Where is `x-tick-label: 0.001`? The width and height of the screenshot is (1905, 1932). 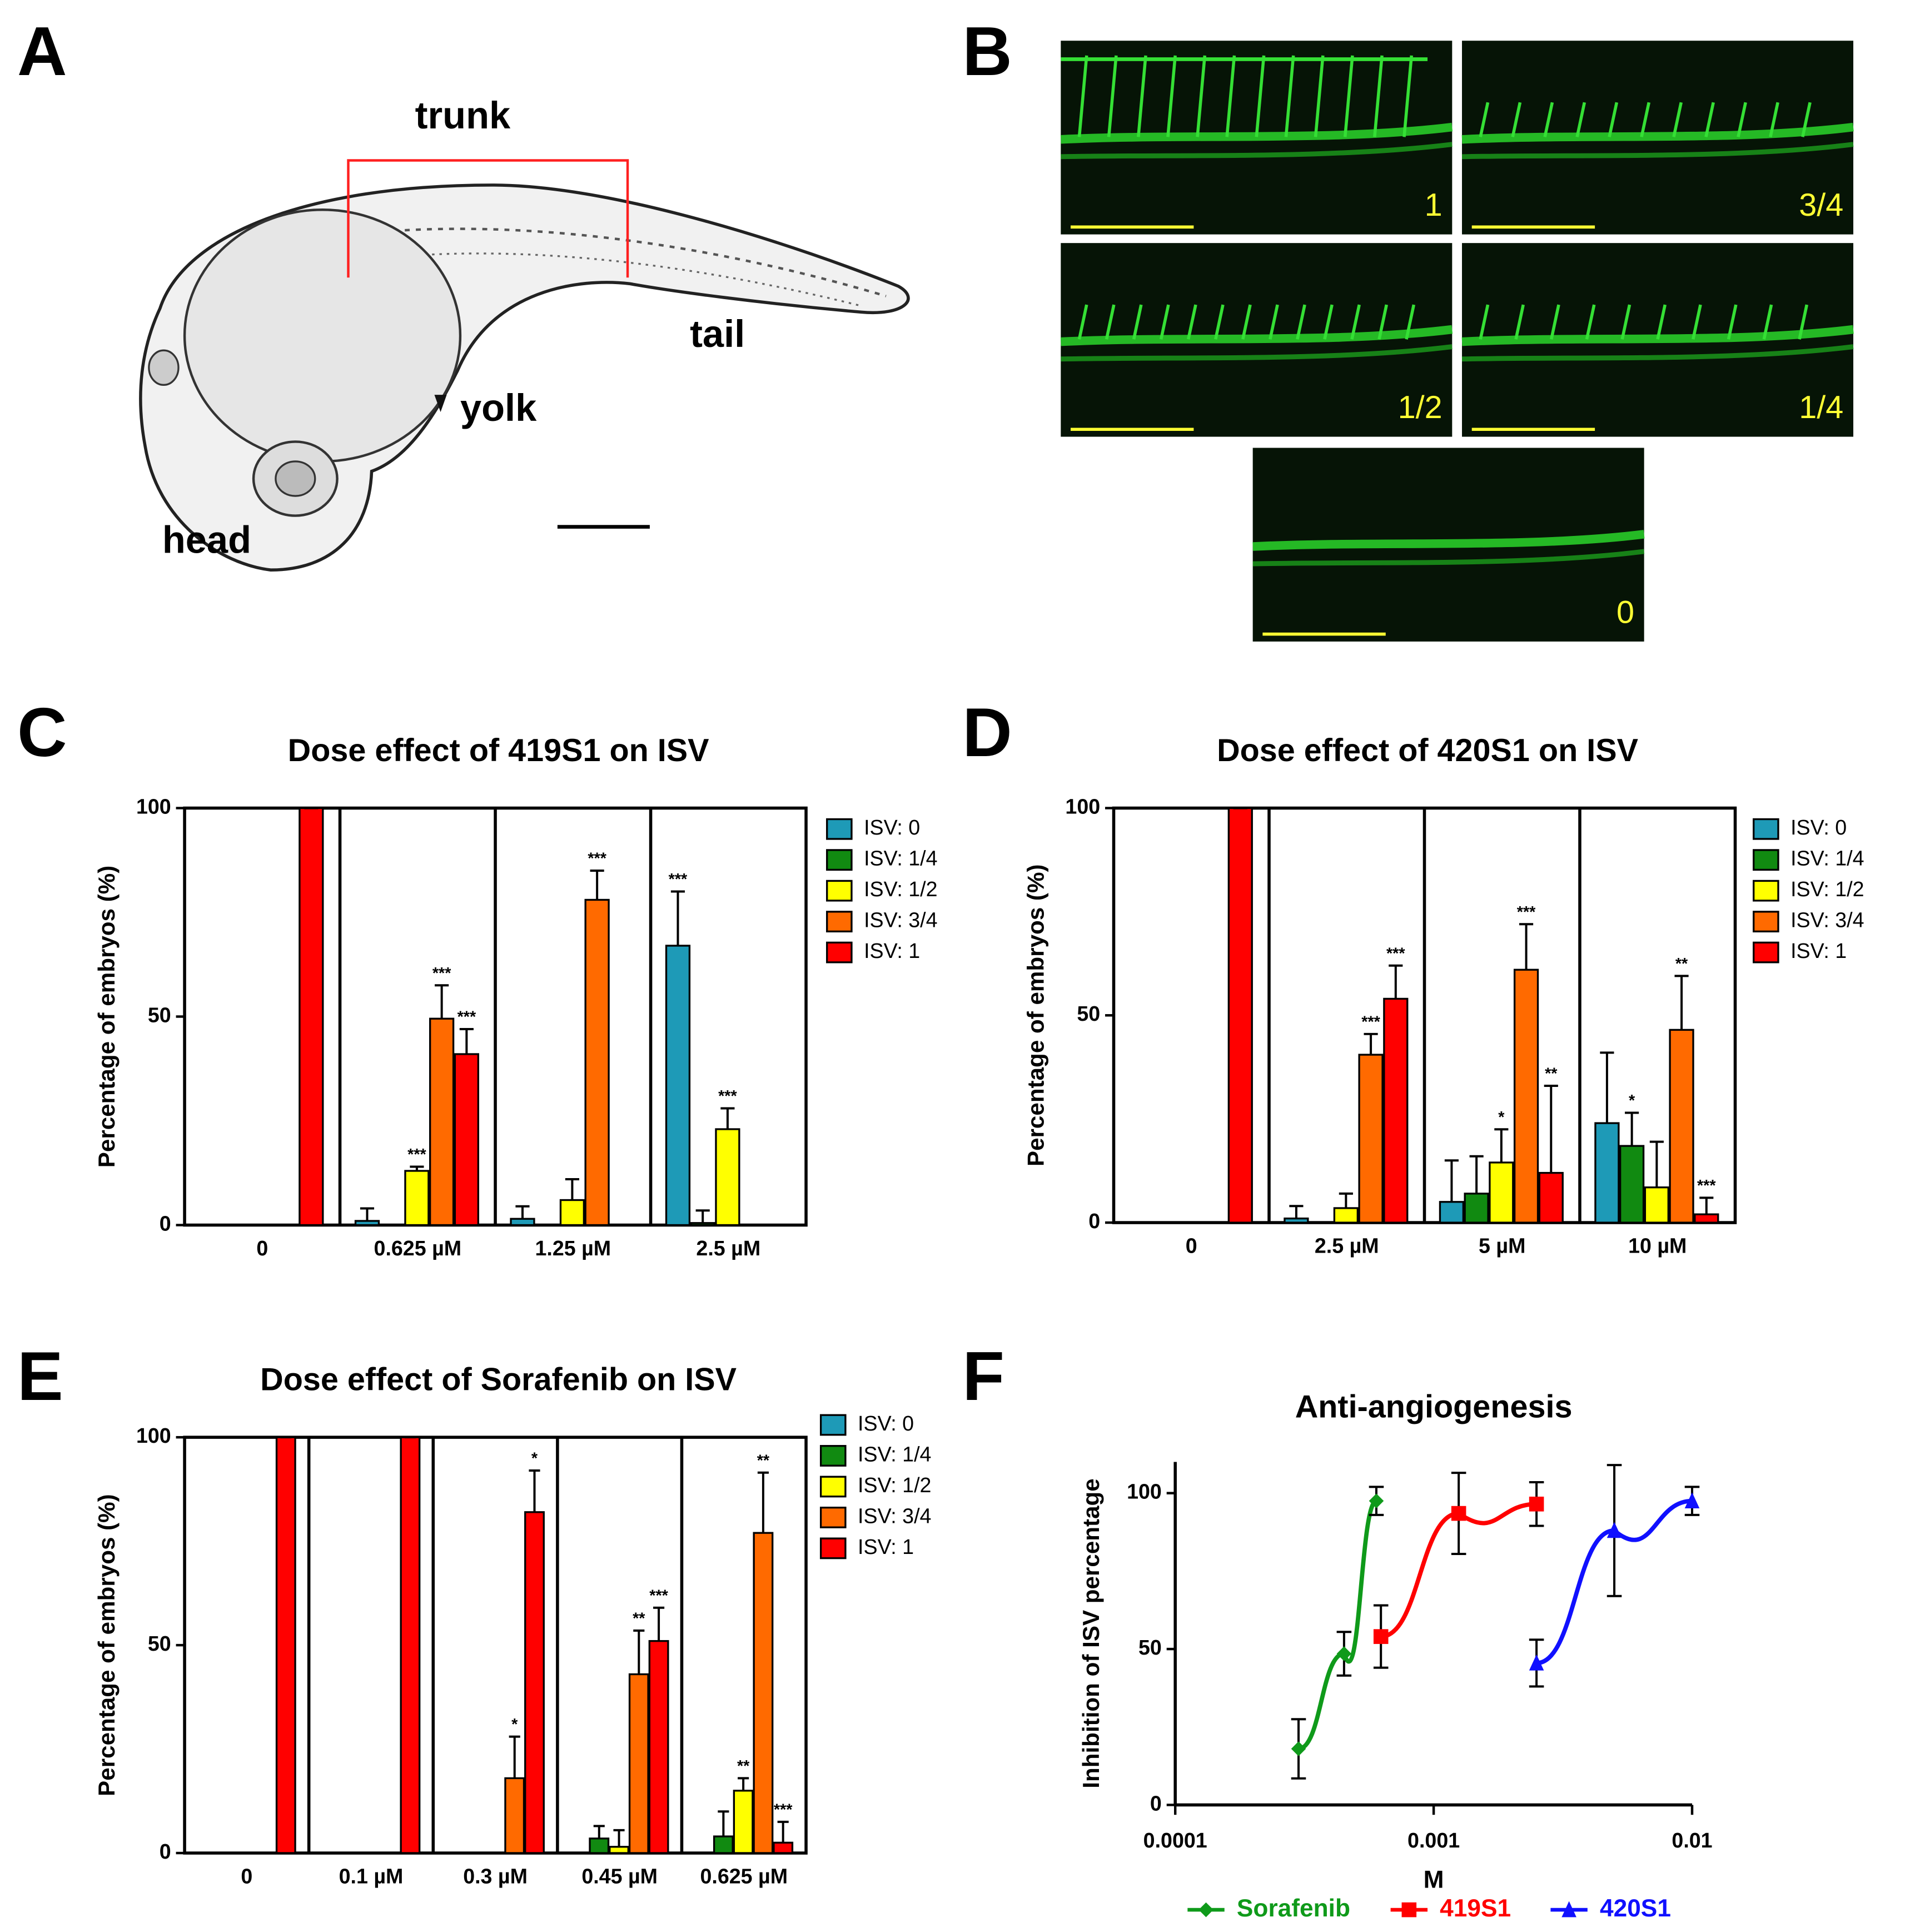 x-tick-label: 0.001 is located at coordinates (1434, 1840).